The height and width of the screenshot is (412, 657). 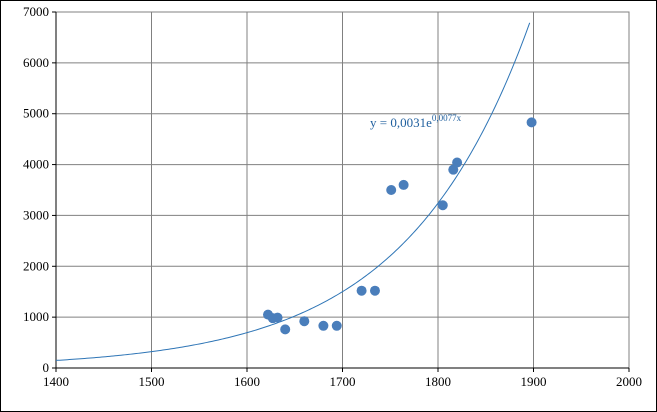 I want to click on x-tick-label: 1900, so click(x=534, y=381).